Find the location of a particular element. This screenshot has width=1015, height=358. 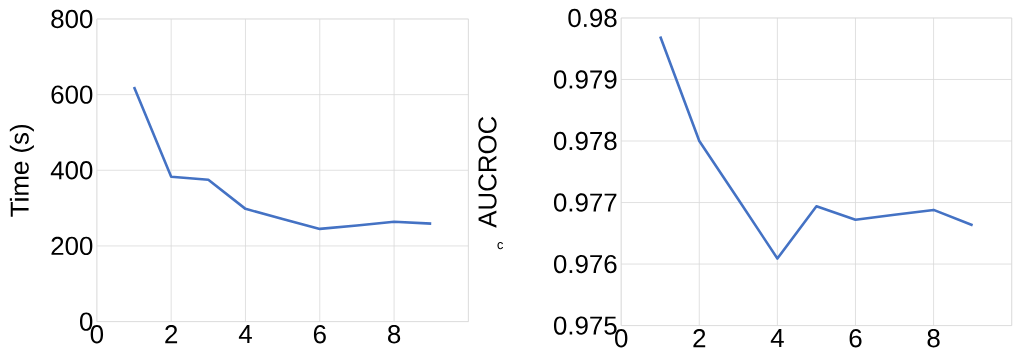

y-axis-title: AUCROC is located at coordinates (487, 172).